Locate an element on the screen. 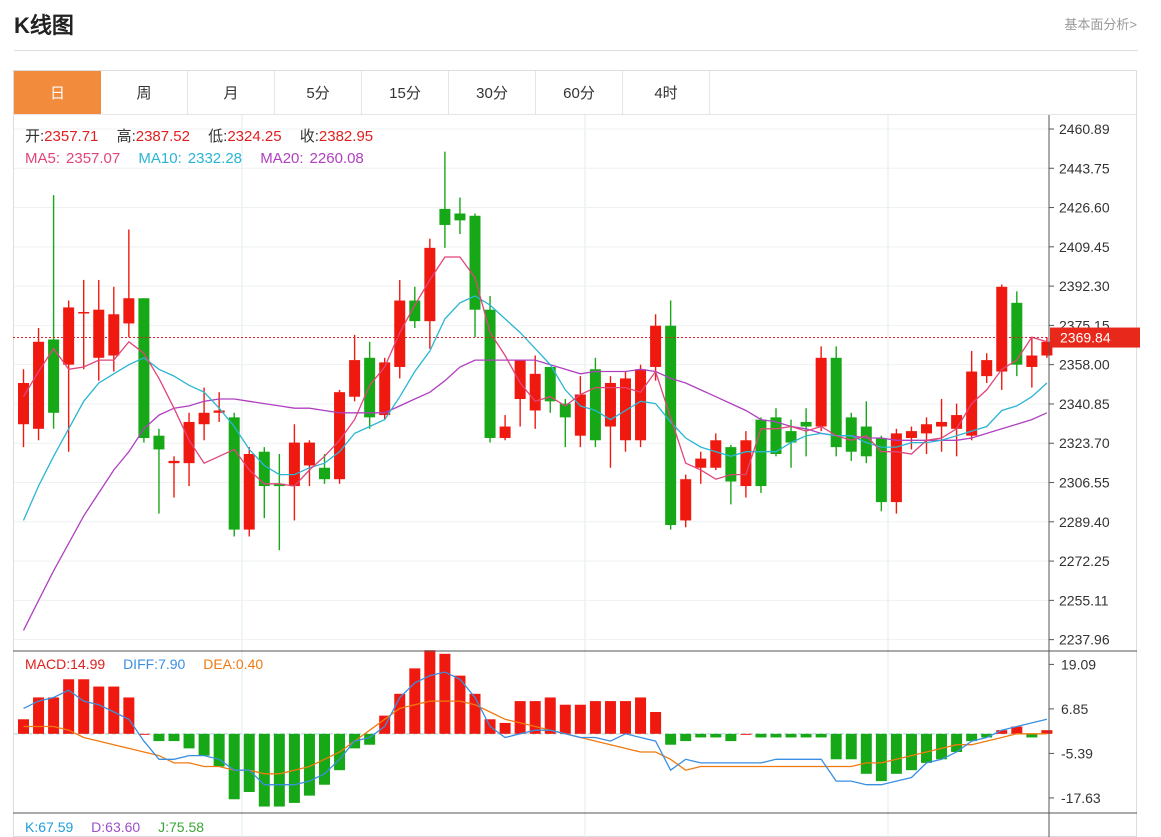 This screenshot has height=837, width=1161. price-tick-label: 2358.00 is located at coordinates (1084, 365).